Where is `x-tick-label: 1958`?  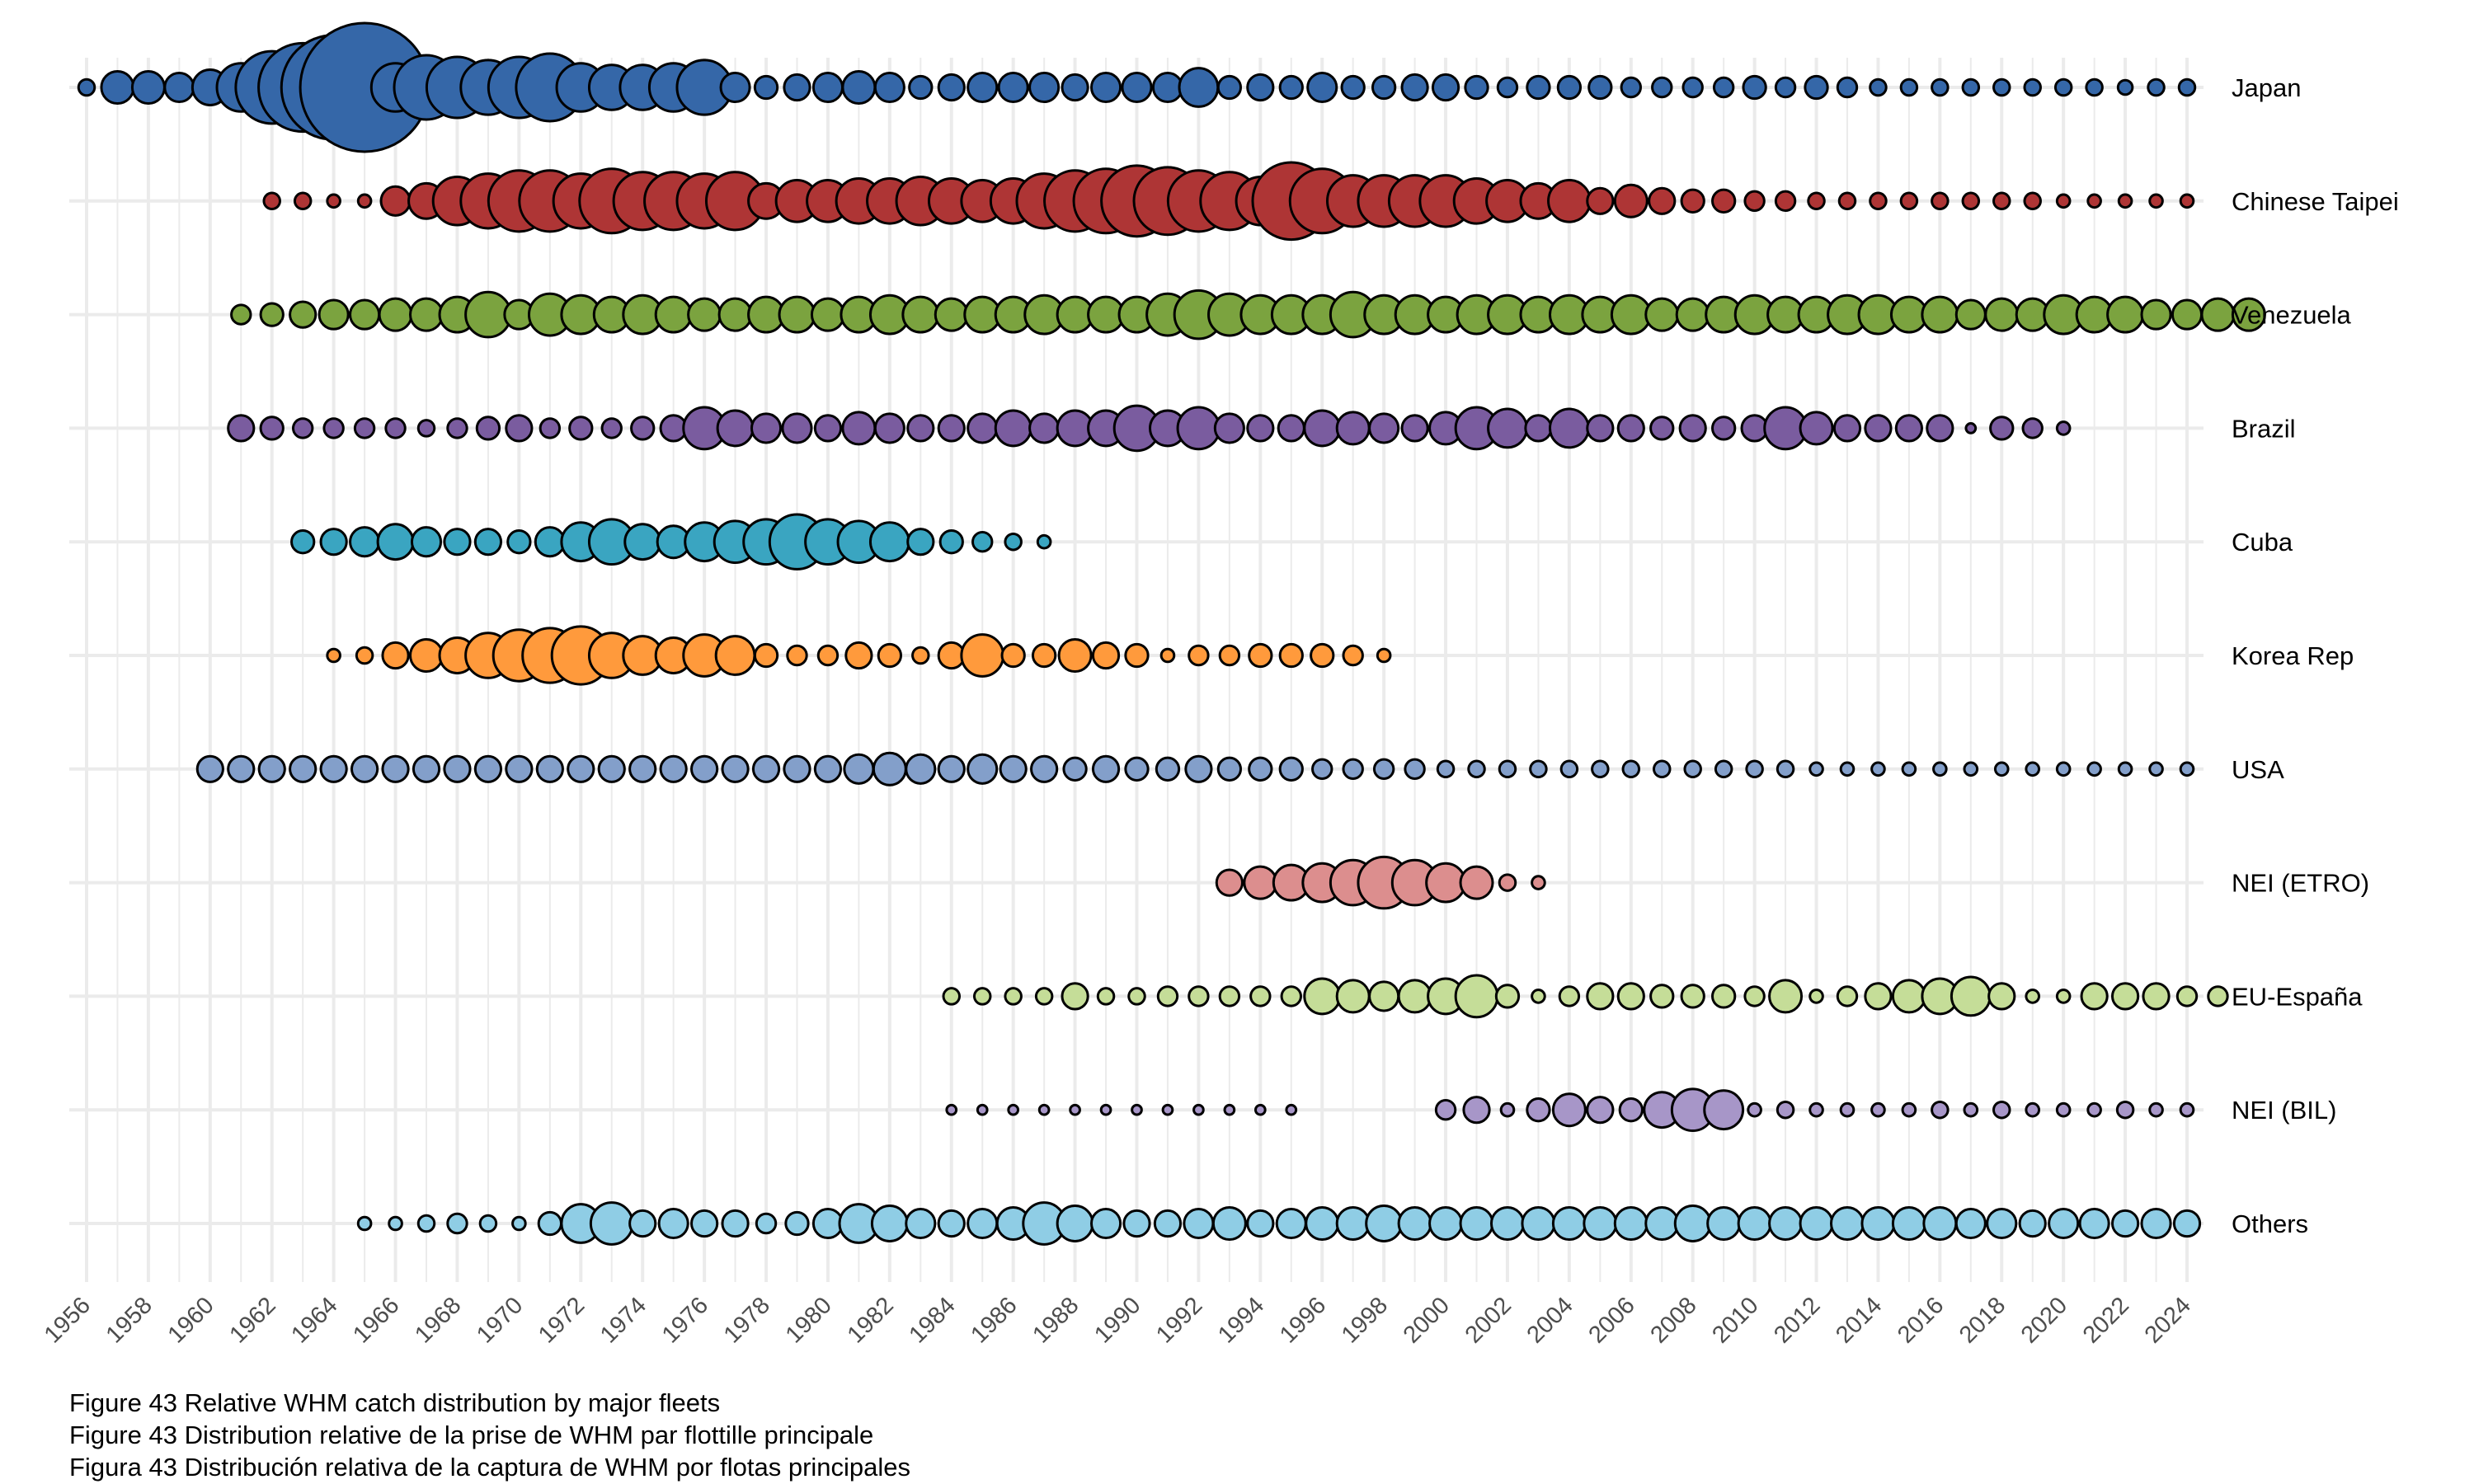
x-tick-label: 1958 is located at coordinates (129, 1320).